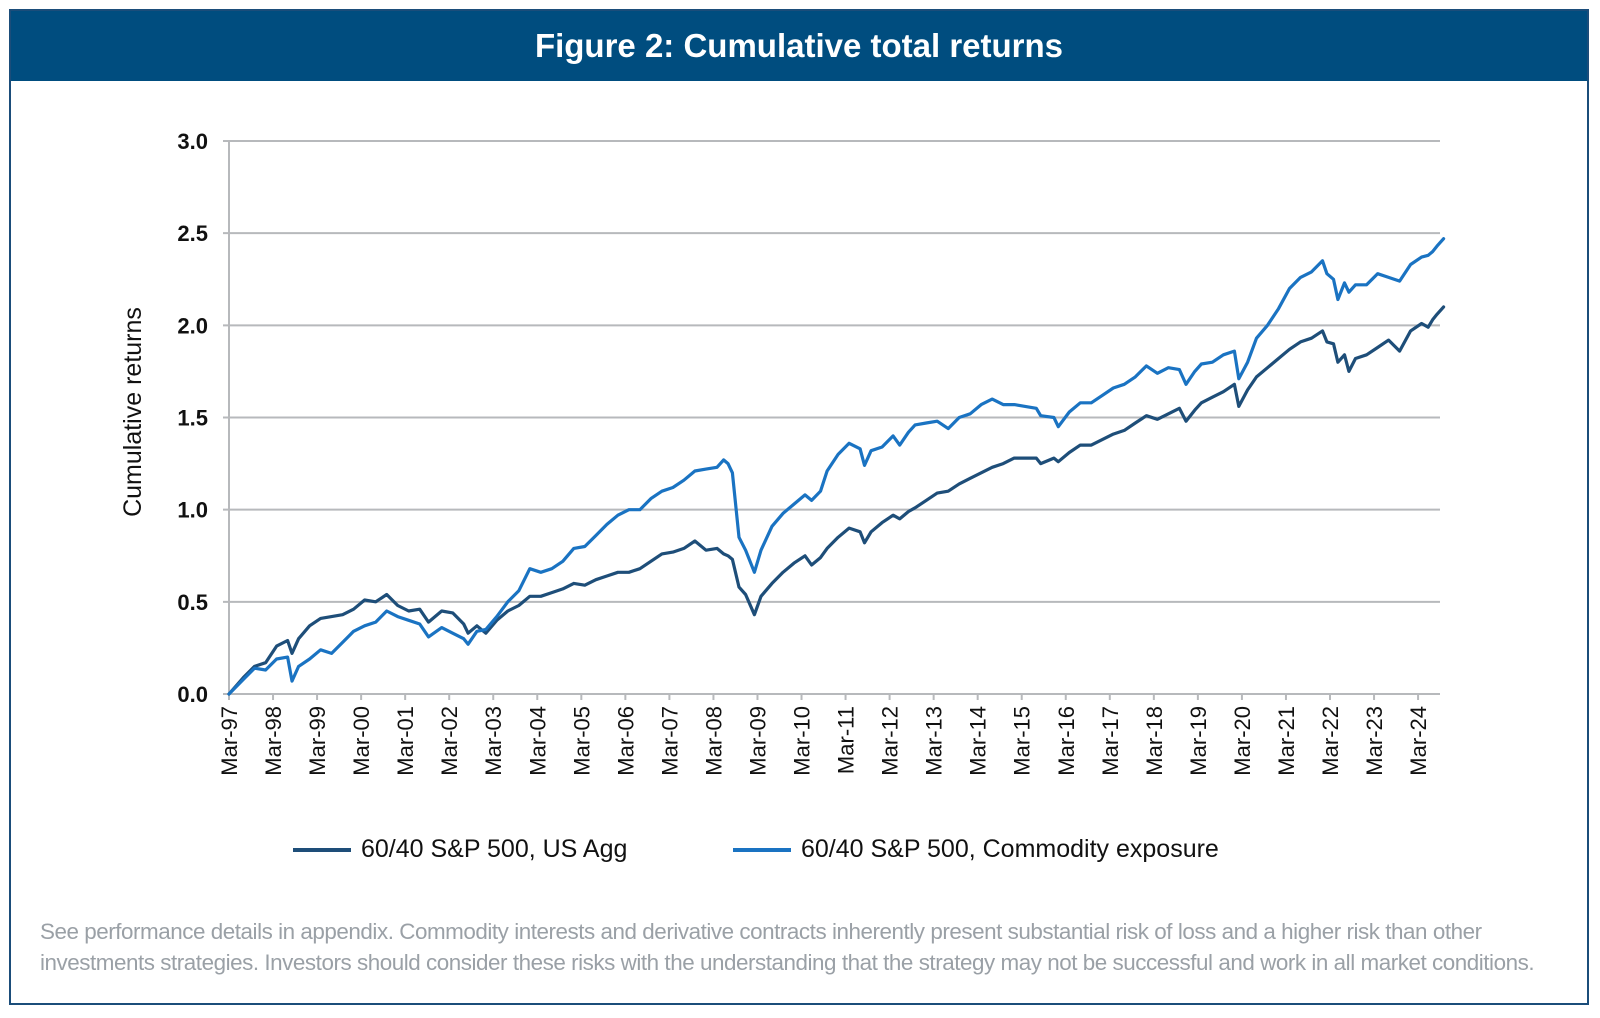 This screenshot has width=1600, height=1018. Describe the element at coordinates (405, 741) in the screenshot. I see `x-tick-label: Mar-01` at that location.